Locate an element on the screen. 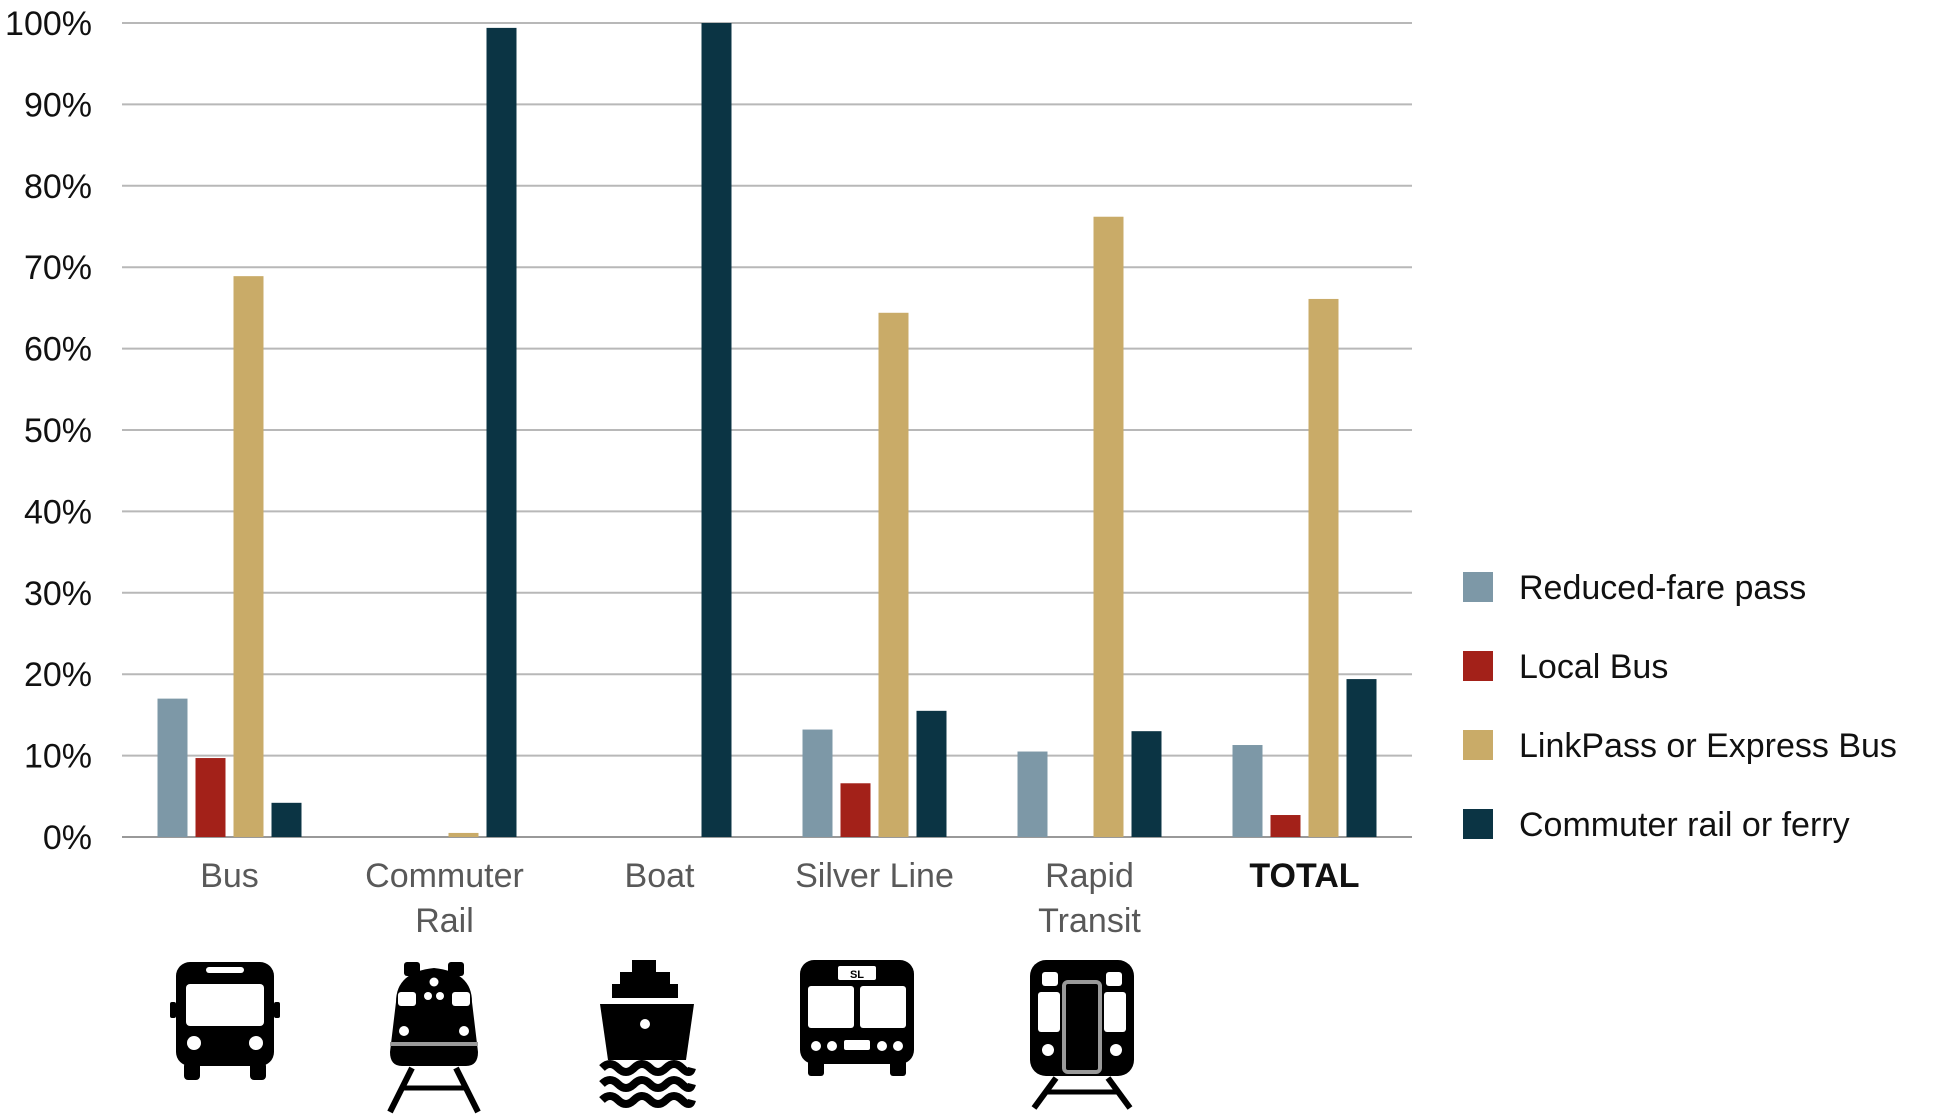 This screenshot has width=1936, height=1115. boat-icon is located at coordinates (647, 1034).